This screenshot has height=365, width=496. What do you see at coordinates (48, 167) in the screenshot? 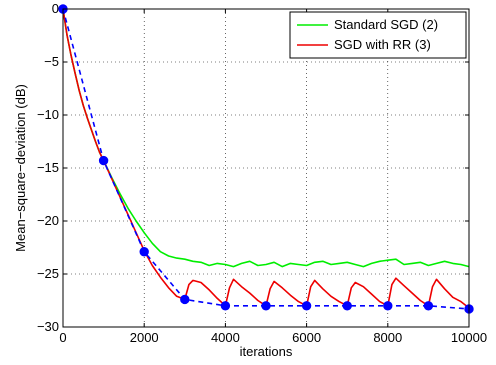
I see `y-tick-label: −15` at bounding box center [48, 167].